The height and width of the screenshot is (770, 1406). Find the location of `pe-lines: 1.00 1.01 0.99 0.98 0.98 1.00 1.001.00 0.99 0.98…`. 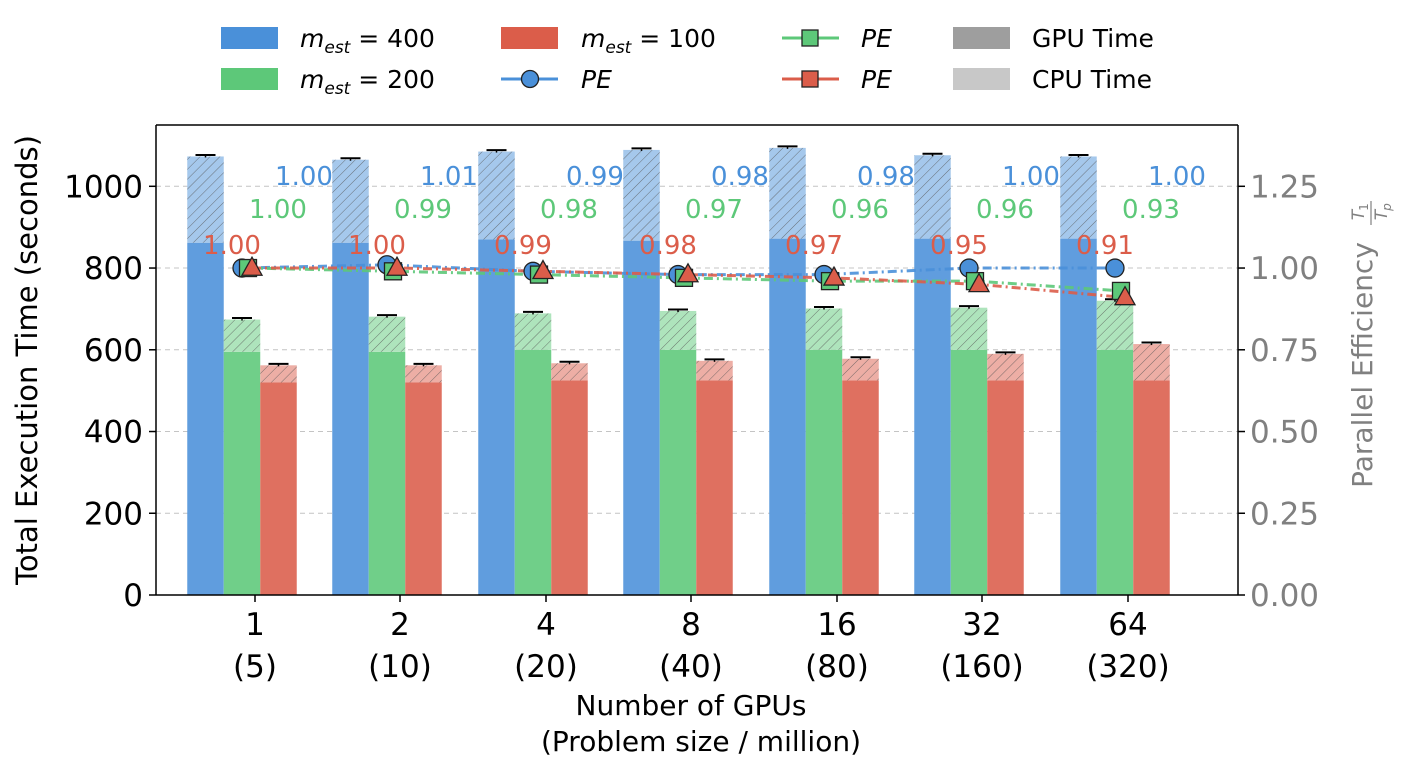

pe-lines: 1.00 1.01 0.99 0.98 0.98 1.00 1.001.00 0.99 0.98… is located at coordinates (704, 234).